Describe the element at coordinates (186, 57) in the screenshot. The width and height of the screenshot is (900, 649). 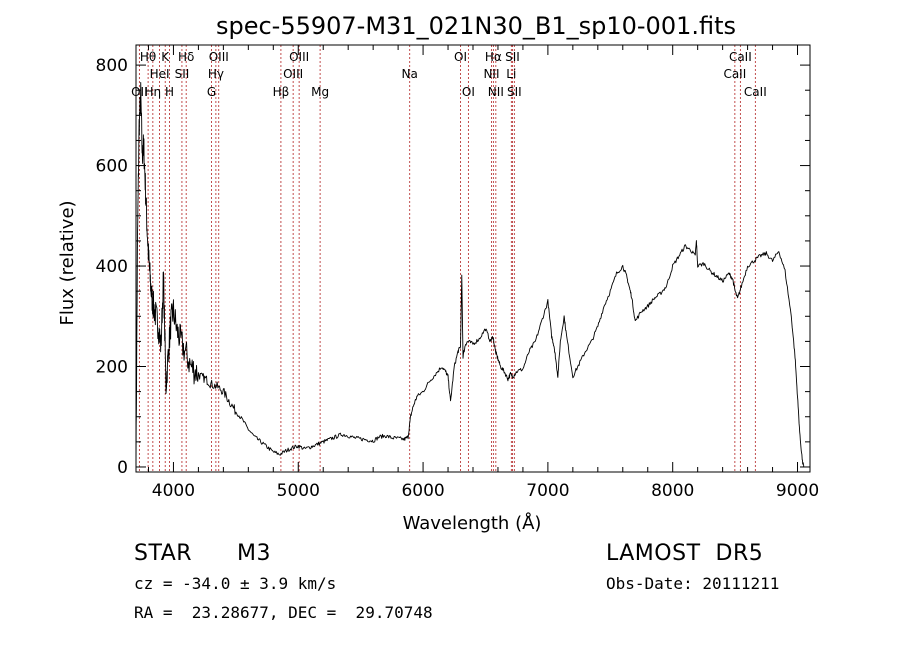
I see `line-marker-label: Hδ` at that location.